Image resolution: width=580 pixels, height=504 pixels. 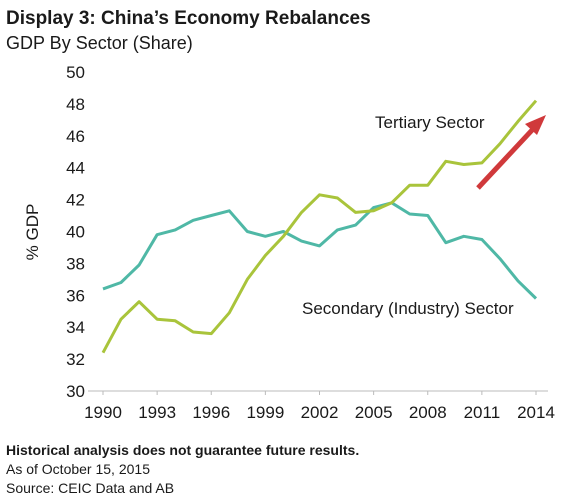 What do you see at coordinates (75, 359) in the screenshot?
I see `y-tick-label: 32` at bounding box center [75, 359].